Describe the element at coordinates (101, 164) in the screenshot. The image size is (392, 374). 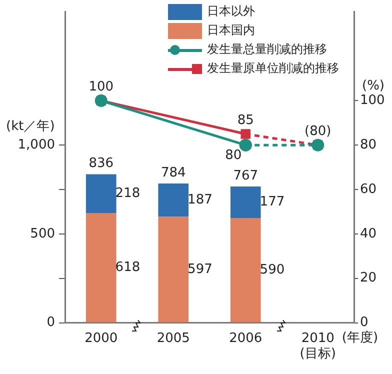
I see `total-label: 836` at that location.